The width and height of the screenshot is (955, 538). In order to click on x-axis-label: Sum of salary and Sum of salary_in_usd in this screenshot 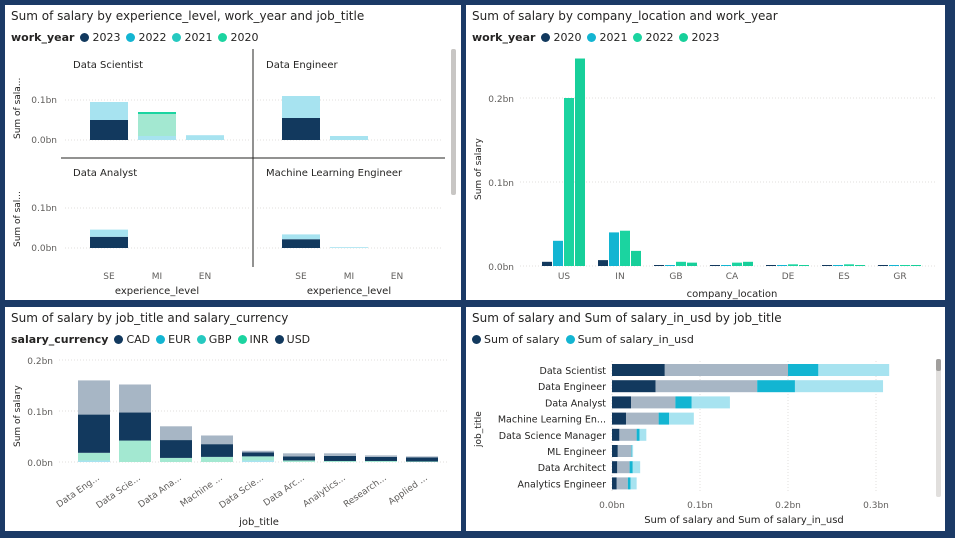, I will do `click(744, 520)`.